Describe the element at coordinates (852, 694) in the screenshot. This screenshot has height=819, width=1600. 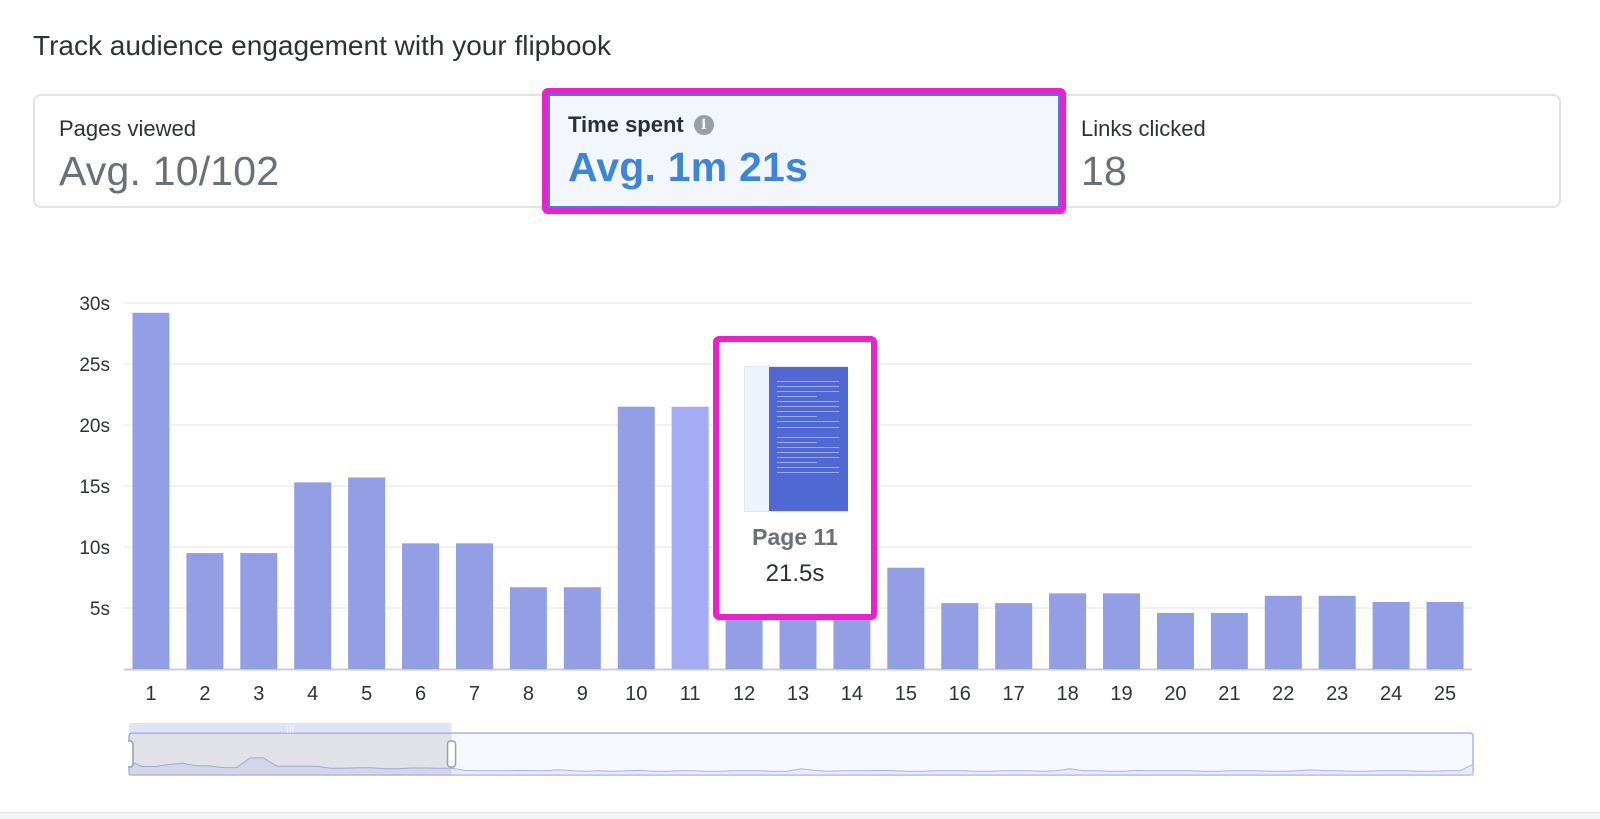
I see `x-tick-label: 14` at that location.